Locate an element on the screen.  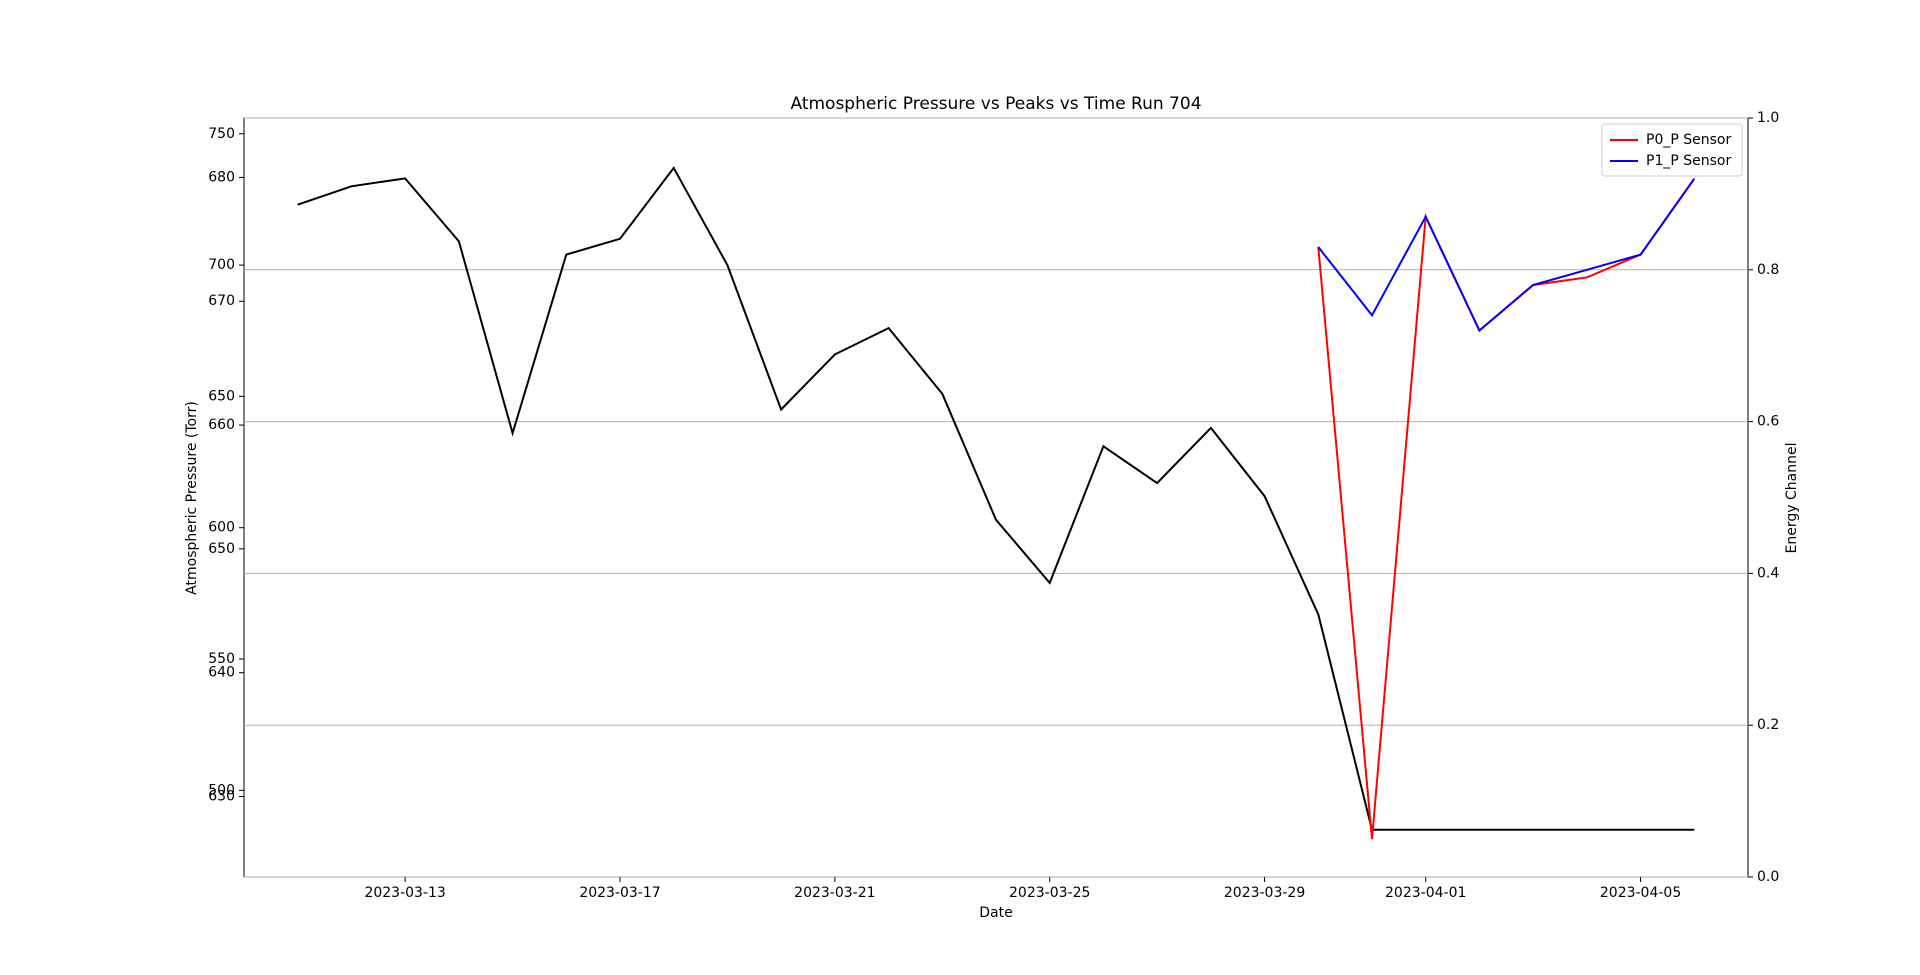
y-tick-label: 500 is located at coordinates (221, 790).